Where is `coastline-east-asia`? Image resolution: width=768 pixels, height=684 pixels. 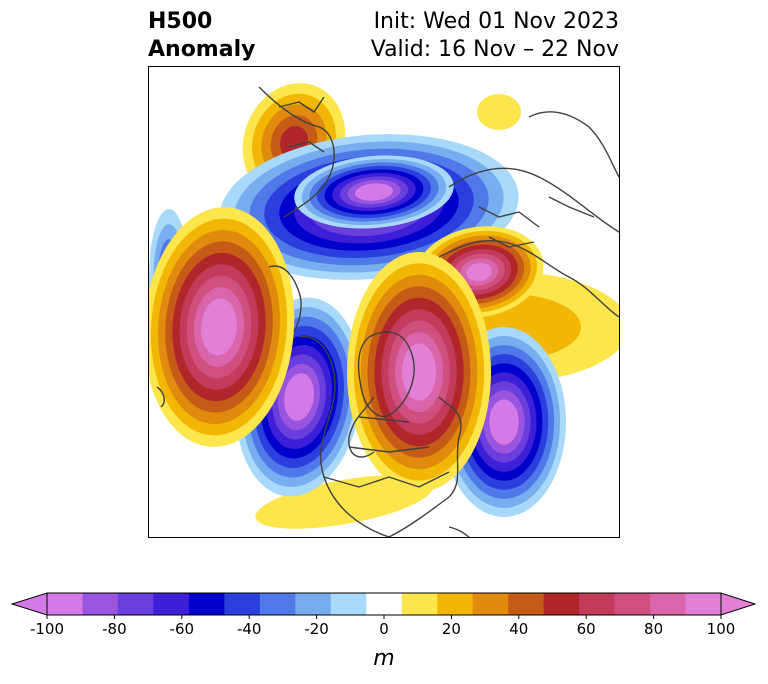 coastline-east-asia is located at coordinates (573, 144).